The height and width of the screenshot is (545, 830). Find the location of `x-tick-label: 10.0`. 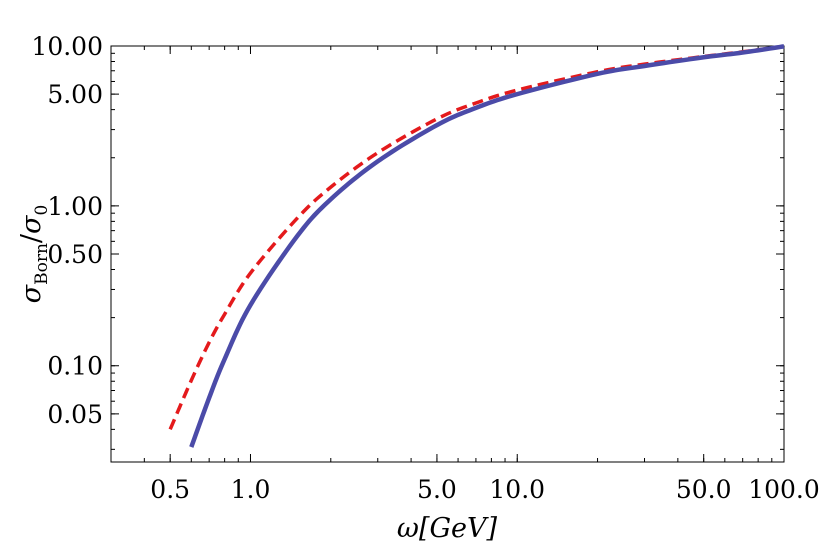

x-tick-label: 10.0 is located at coordinates (517, 489).